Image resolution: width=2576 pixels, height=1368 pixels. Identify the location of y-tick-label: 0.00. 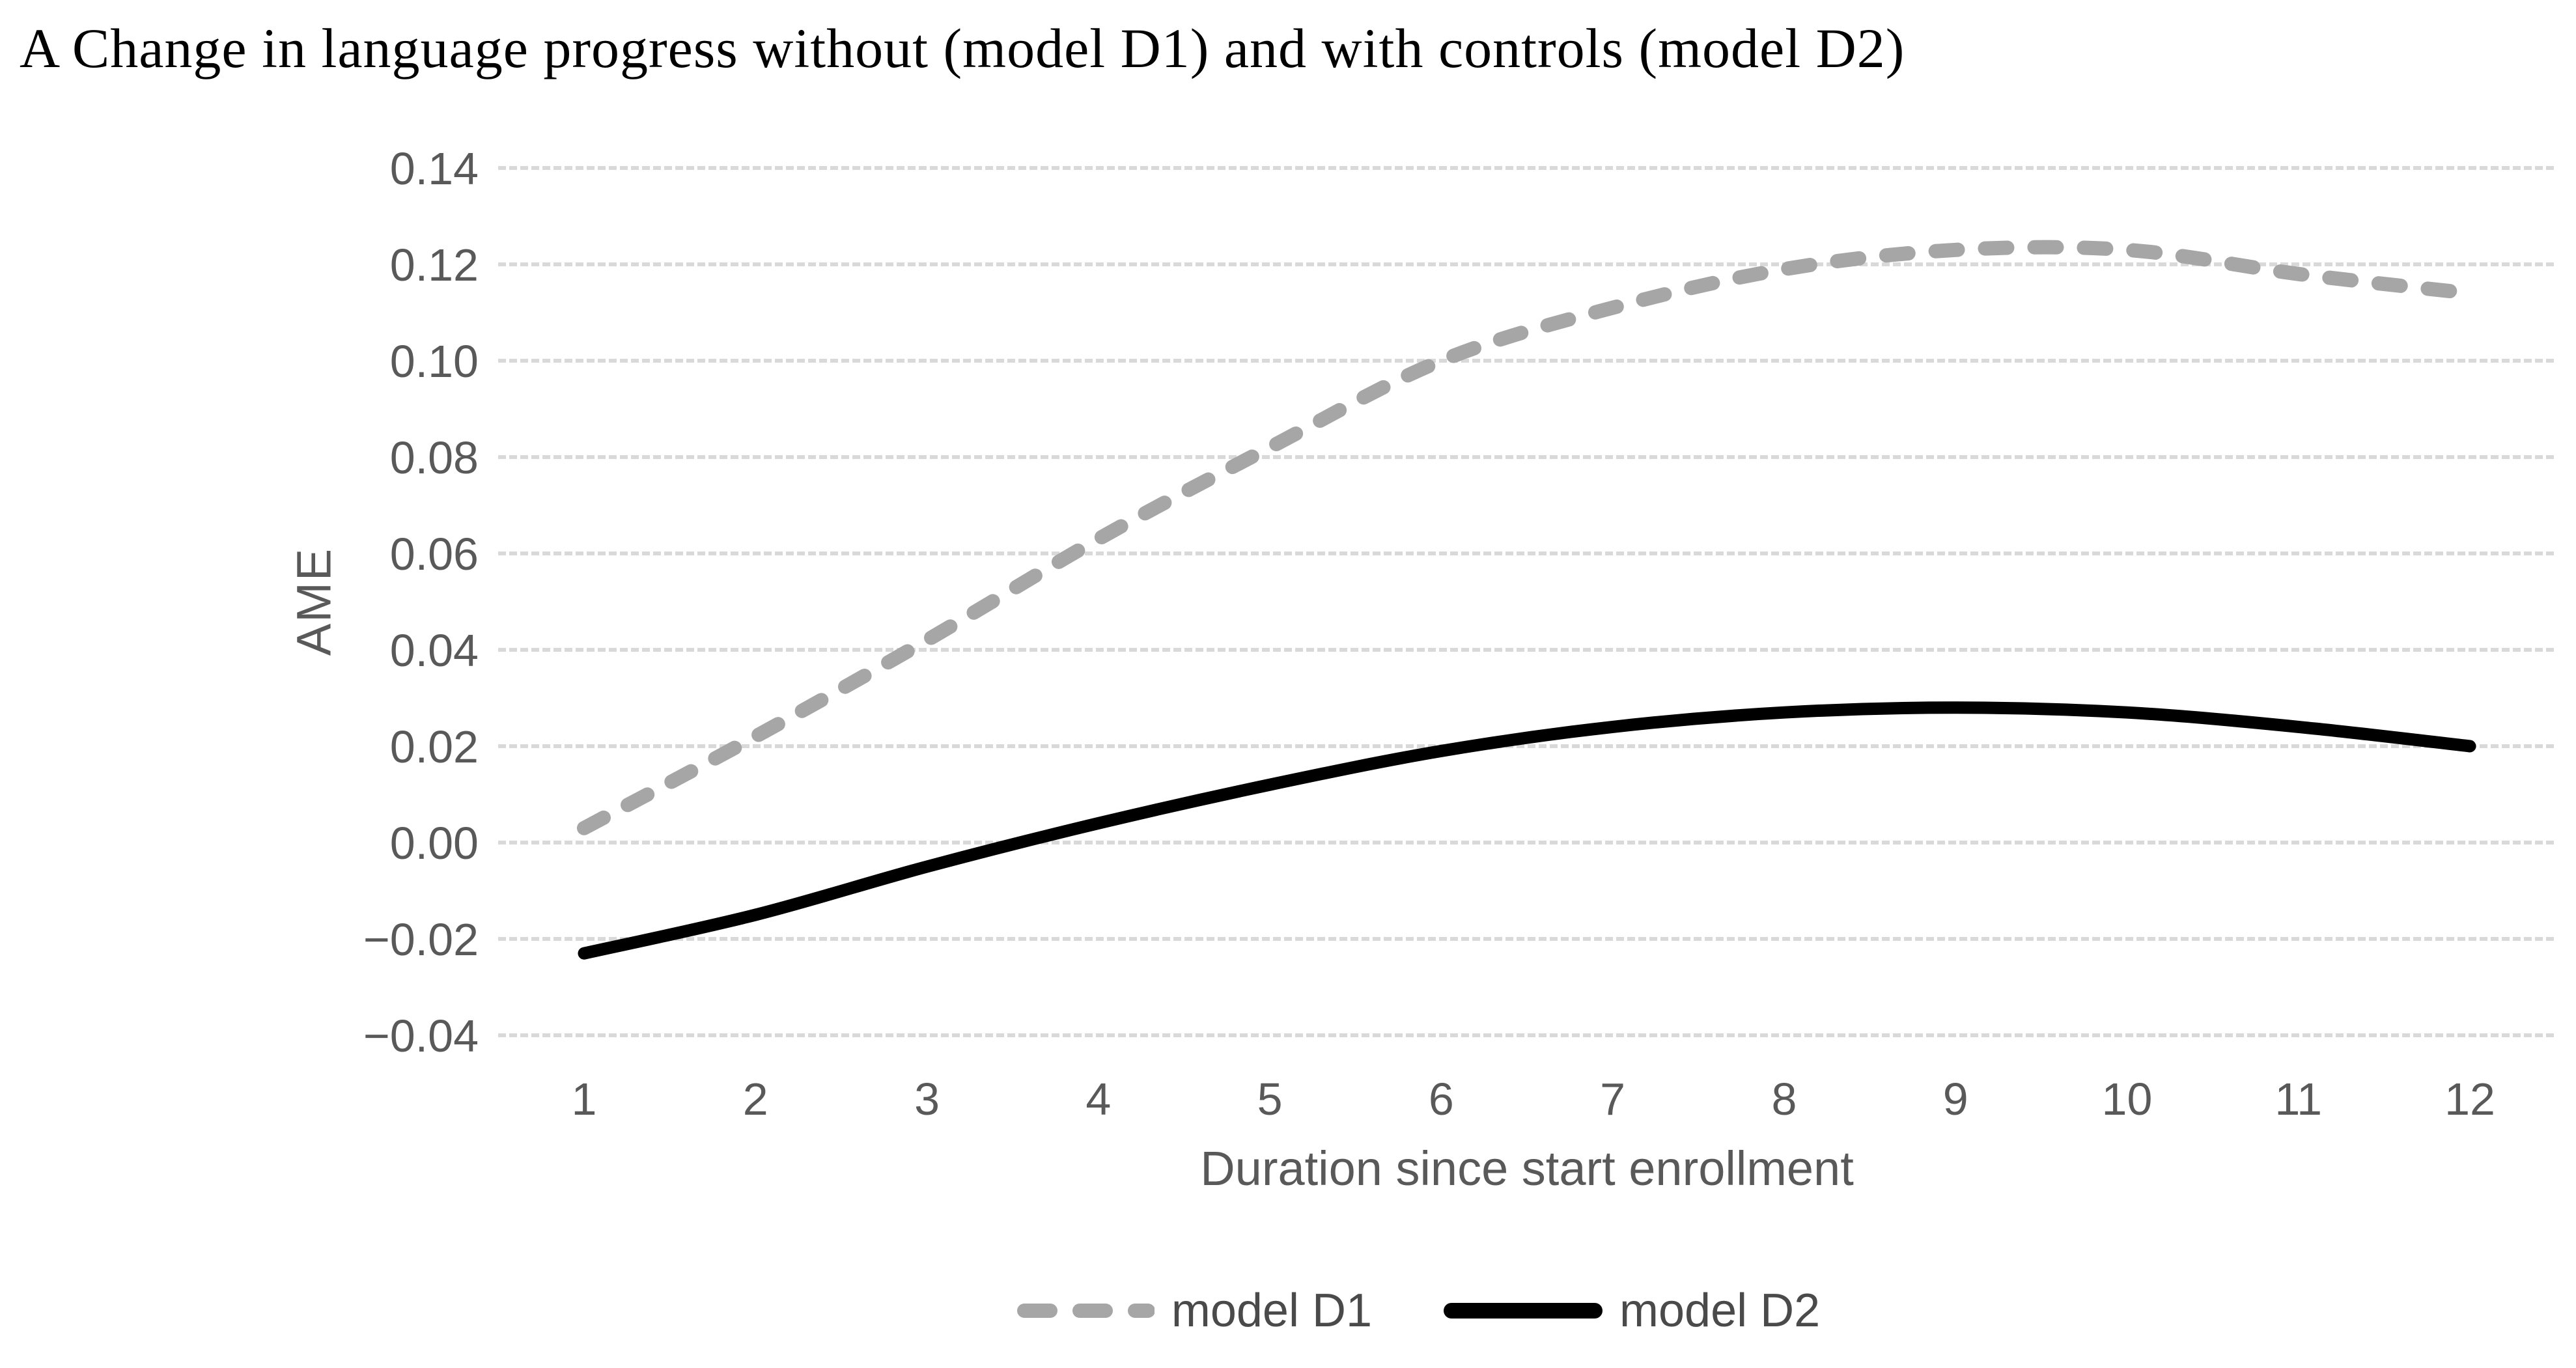
(435, 843).